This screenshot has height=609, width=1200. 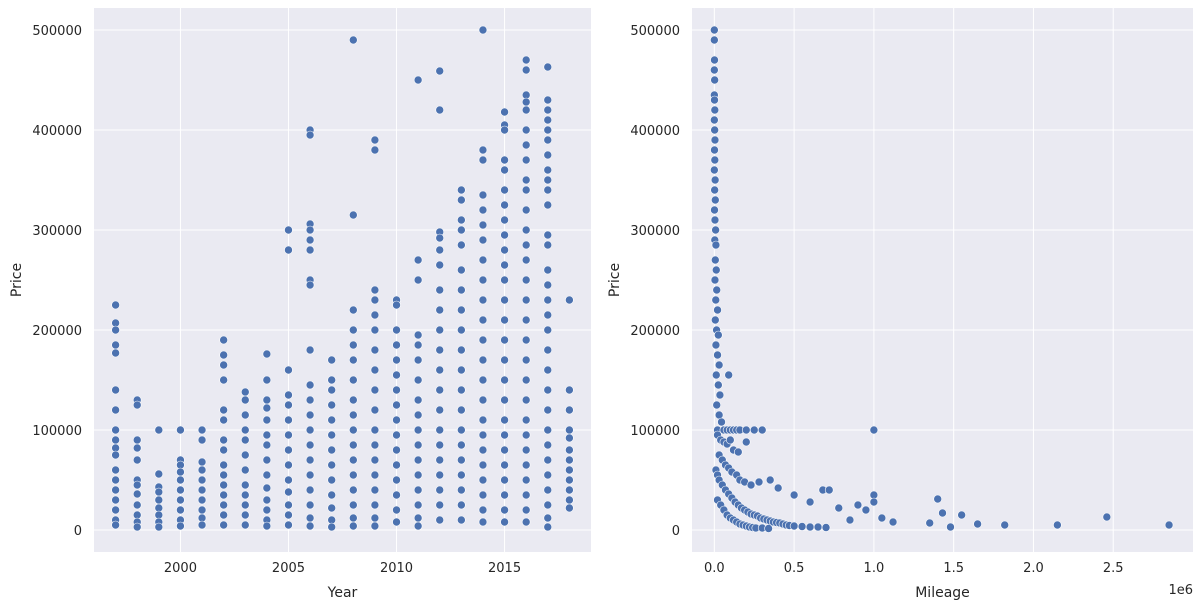 What do you see at coordinates (288, 568) in the screenshot?
I see `x-tick-label: 2005` at bounding box center [288, 568].